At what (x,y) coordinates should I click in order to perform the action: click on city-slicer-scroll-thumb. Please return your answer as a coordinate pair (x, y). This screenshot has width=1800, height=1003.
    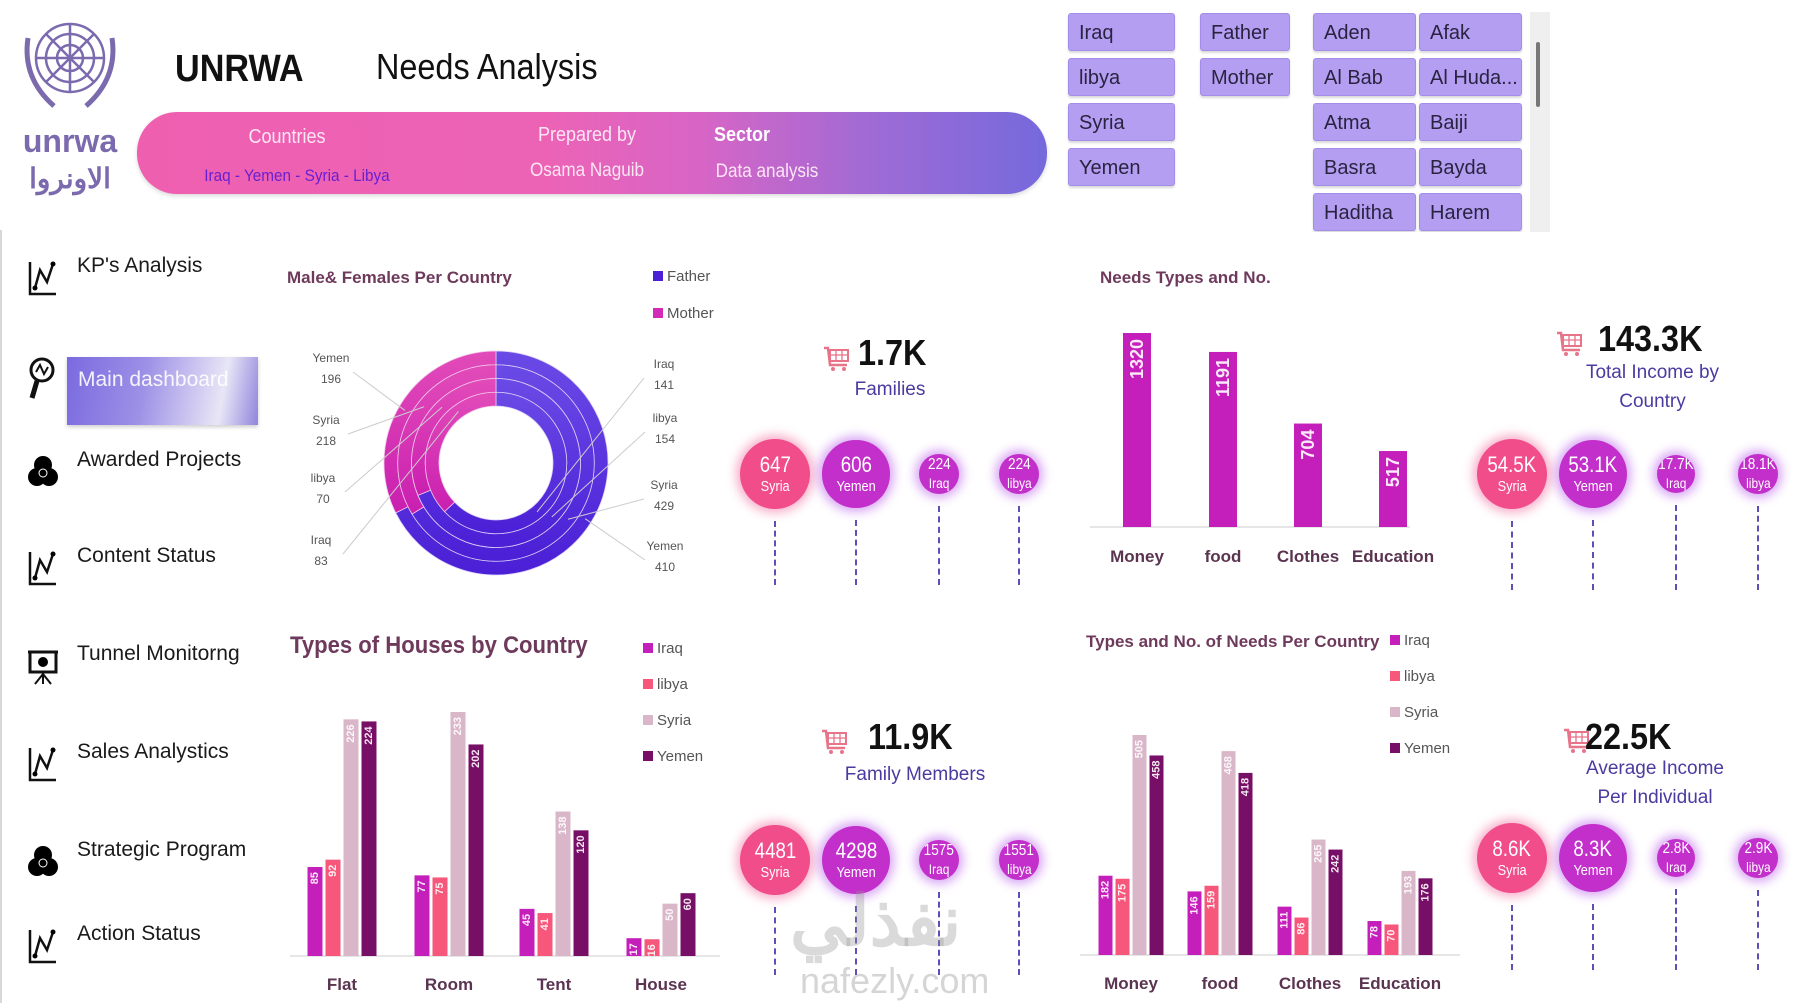
    Looking at the image, I should click on (1538, 74).